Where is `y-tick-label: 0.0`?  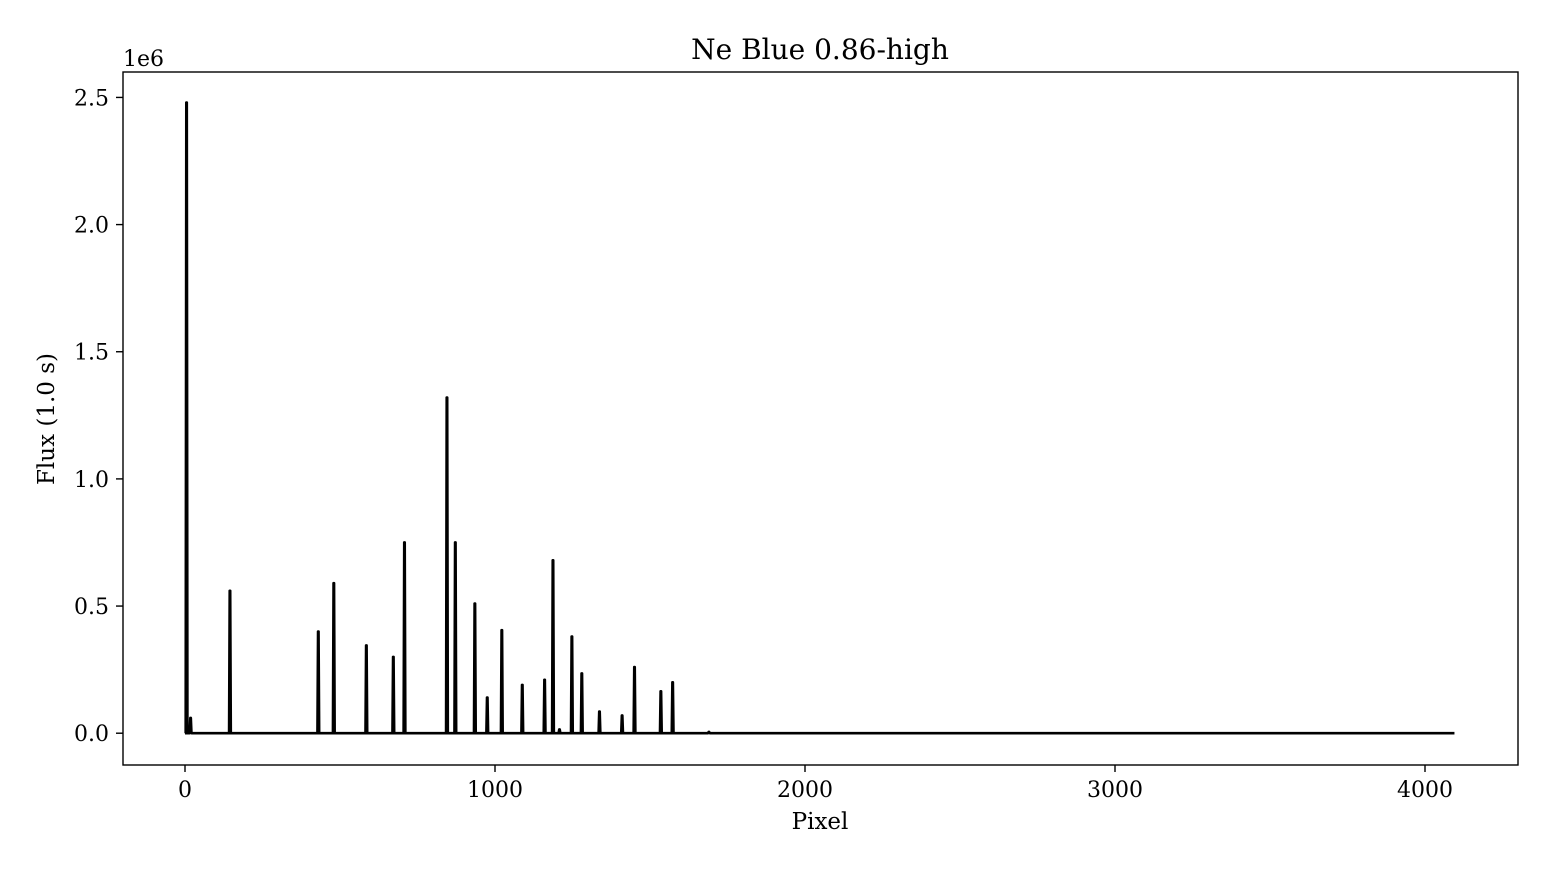 y-tick-label: 0.0 is located at coordinates (91, 734).